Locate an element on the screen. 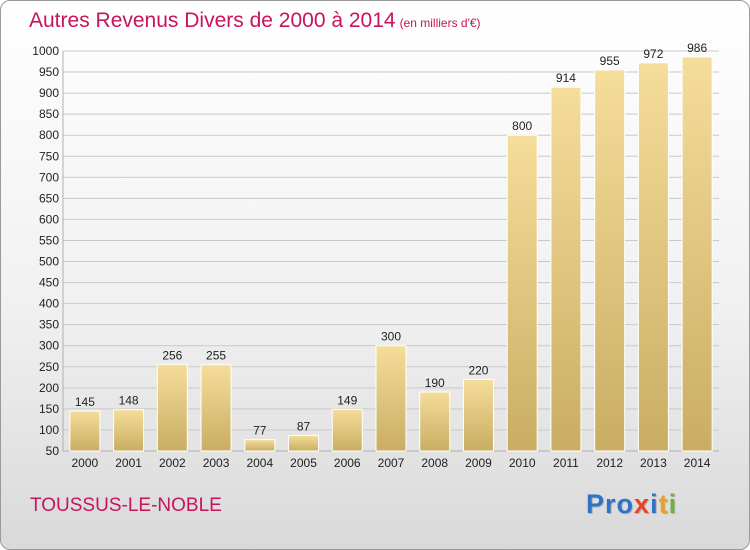  data-label: 220 is located at coordinates (478, 370).